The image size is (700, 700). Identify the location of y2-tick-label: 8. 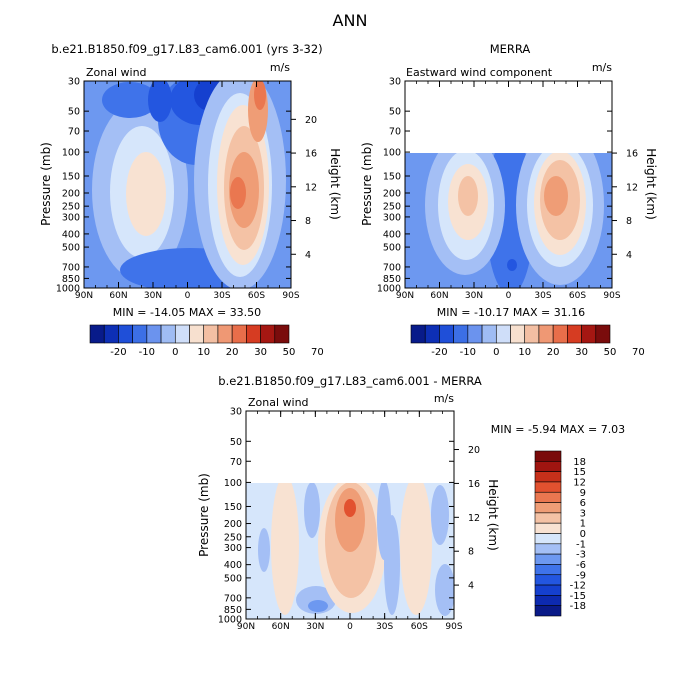
(629, 221).